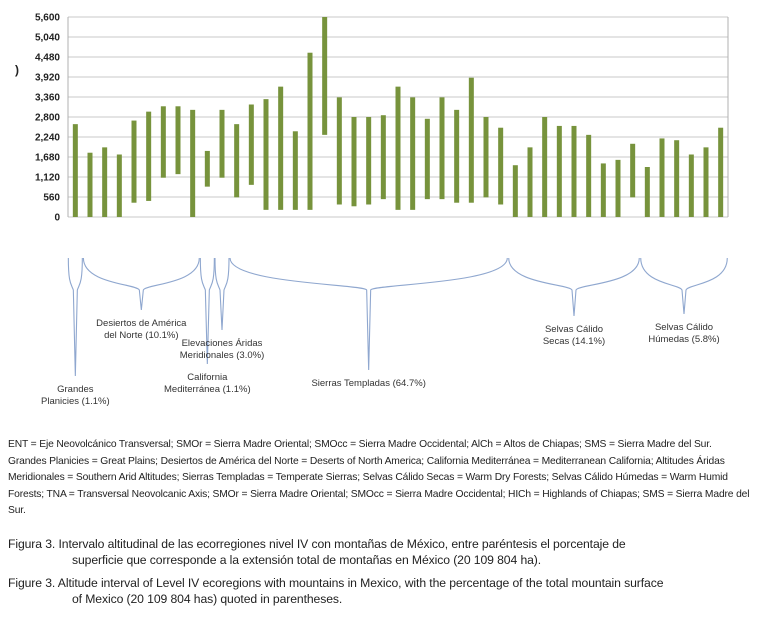 The height and width of the screenshot is (617, 760). What do you see at coordinates (141, 335) in the screenshot?
I see `group-label: del Norte (10.1%)` at bounding box center [141, 335].